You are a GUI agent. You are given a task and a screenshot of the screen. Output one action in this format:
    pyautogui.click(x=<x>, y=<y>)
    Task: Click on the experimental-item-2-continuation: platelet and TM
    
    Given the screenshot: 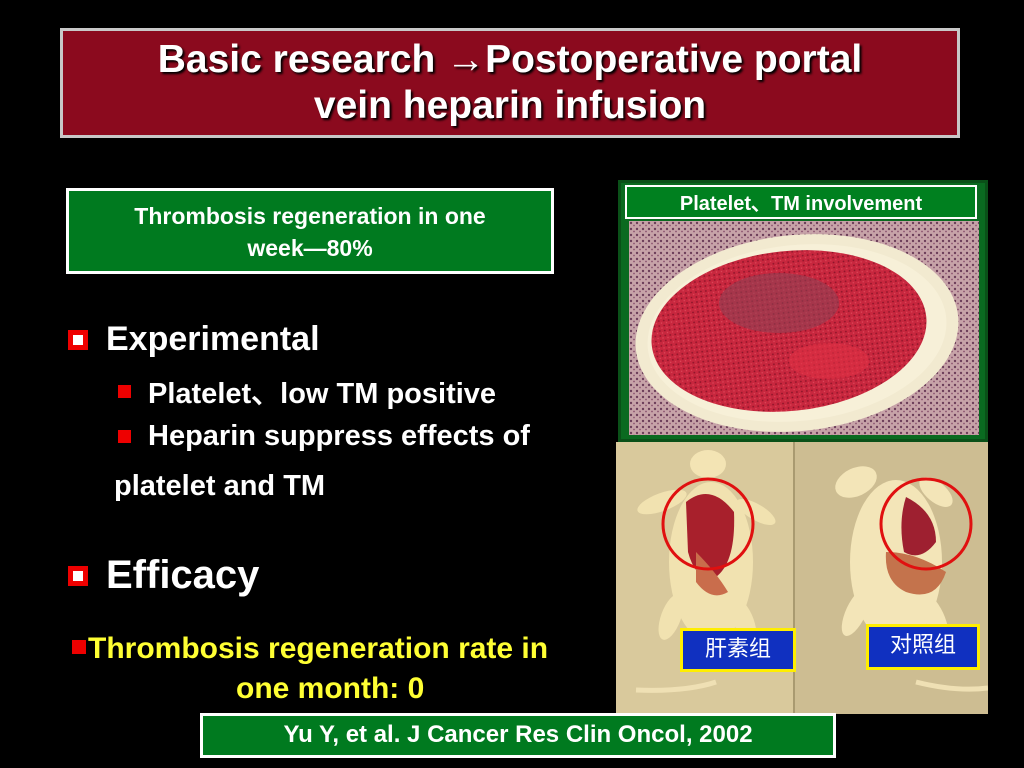 What is the action you would take?
    pyautogui.click(x=219, y=486)
    